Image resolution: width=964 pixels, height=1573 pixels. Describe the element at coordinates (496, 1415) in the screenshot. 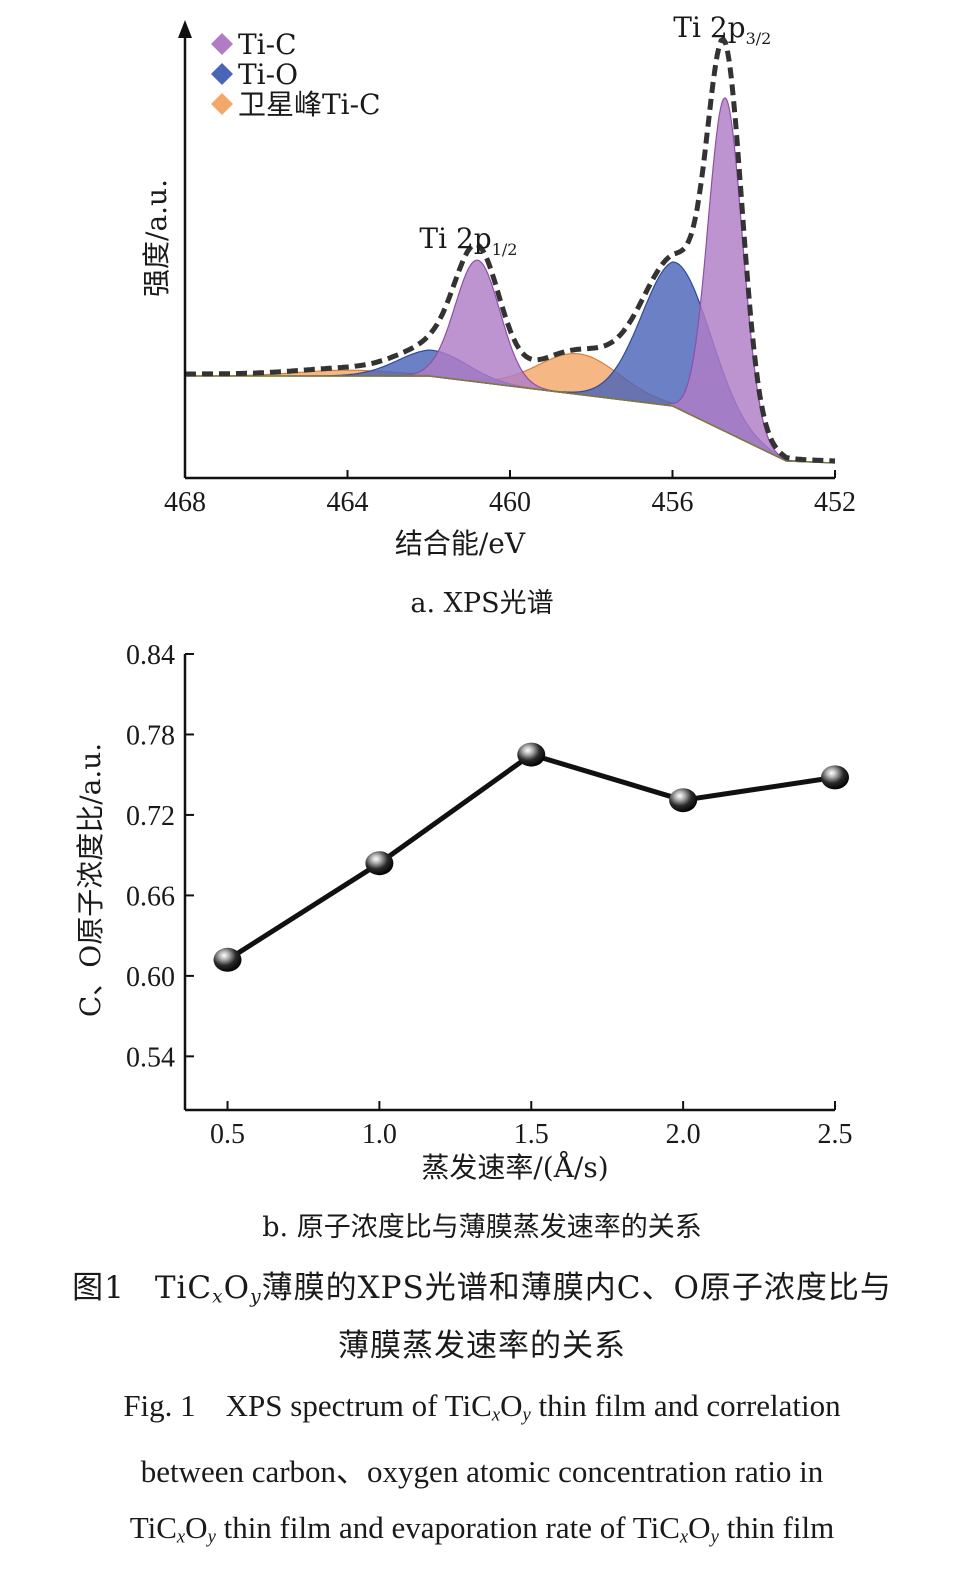

I see `caption-en-sub-x: x` at that location.